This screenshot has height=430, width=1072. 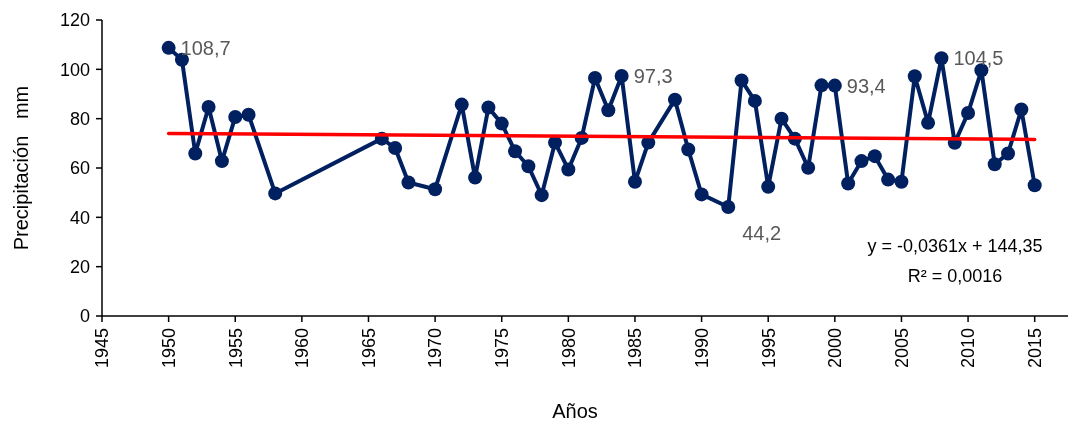 What do you see at coordinates (768, 348) in the screenshot?
I see `x-tick-label: 1995` at bounding box center [768, 348].